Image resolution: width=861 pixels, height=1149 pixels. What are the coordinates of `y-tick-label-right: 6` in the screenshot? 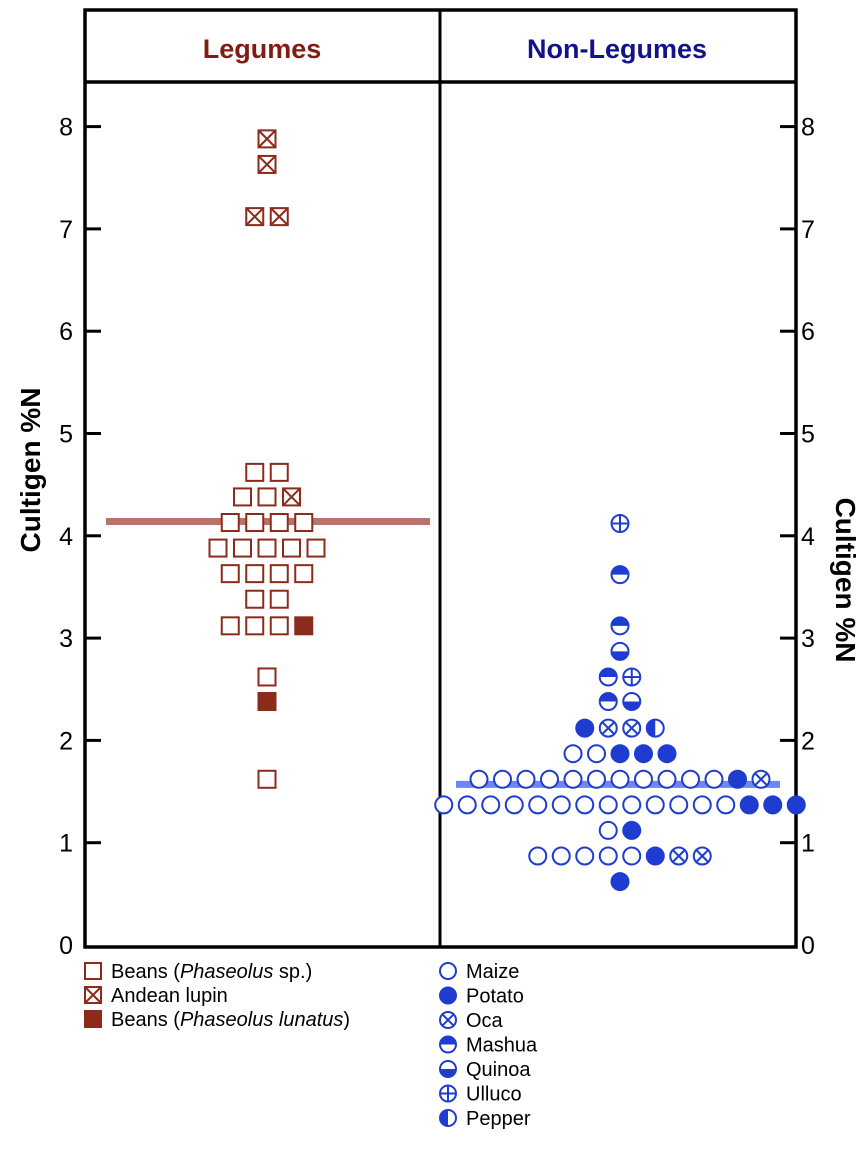 It's located at (808, 332).